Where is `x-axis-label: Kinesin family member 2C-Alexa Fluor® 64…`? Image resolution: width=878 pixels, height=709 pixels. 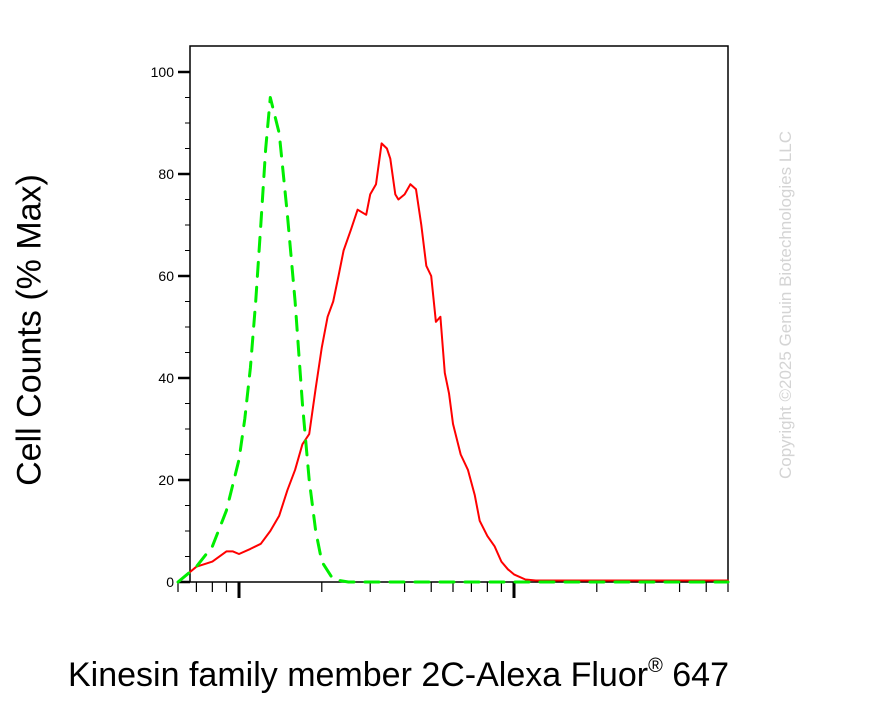
x-axis-label: Kinesin family member 2C-Alexa Fluor® 64… is located at coordinates (398, 675).